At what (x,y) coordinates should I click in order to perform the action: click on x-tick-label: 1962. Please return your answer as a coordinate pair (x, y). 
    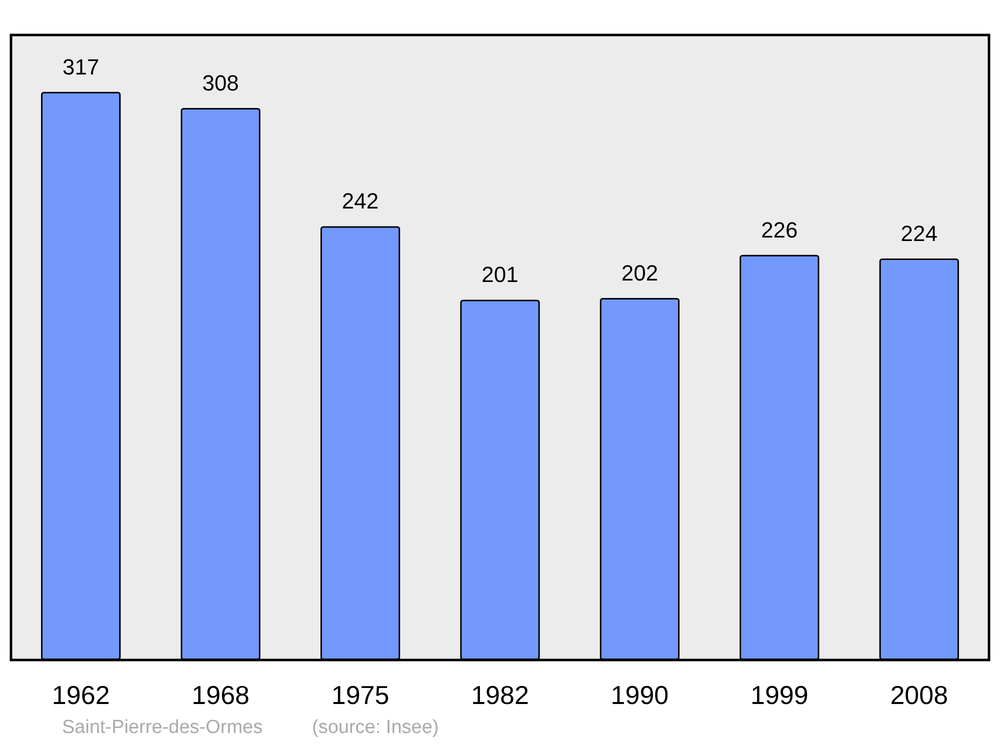
    Looking at the image, I should click on (81, 695).